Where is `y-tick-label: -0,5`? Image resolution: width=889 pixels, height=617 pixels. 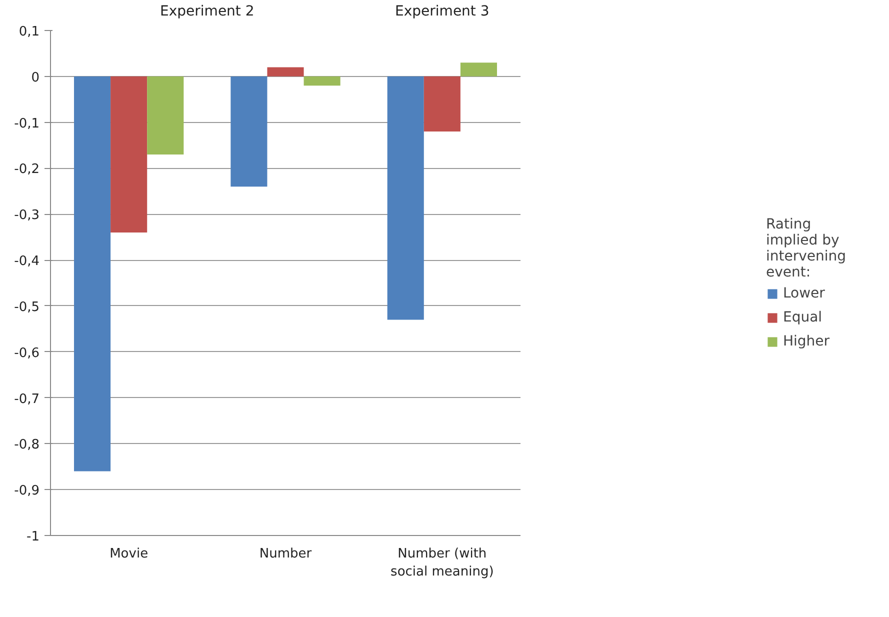 y-tick-label: -0,5 is located at coordinates (27, 307).